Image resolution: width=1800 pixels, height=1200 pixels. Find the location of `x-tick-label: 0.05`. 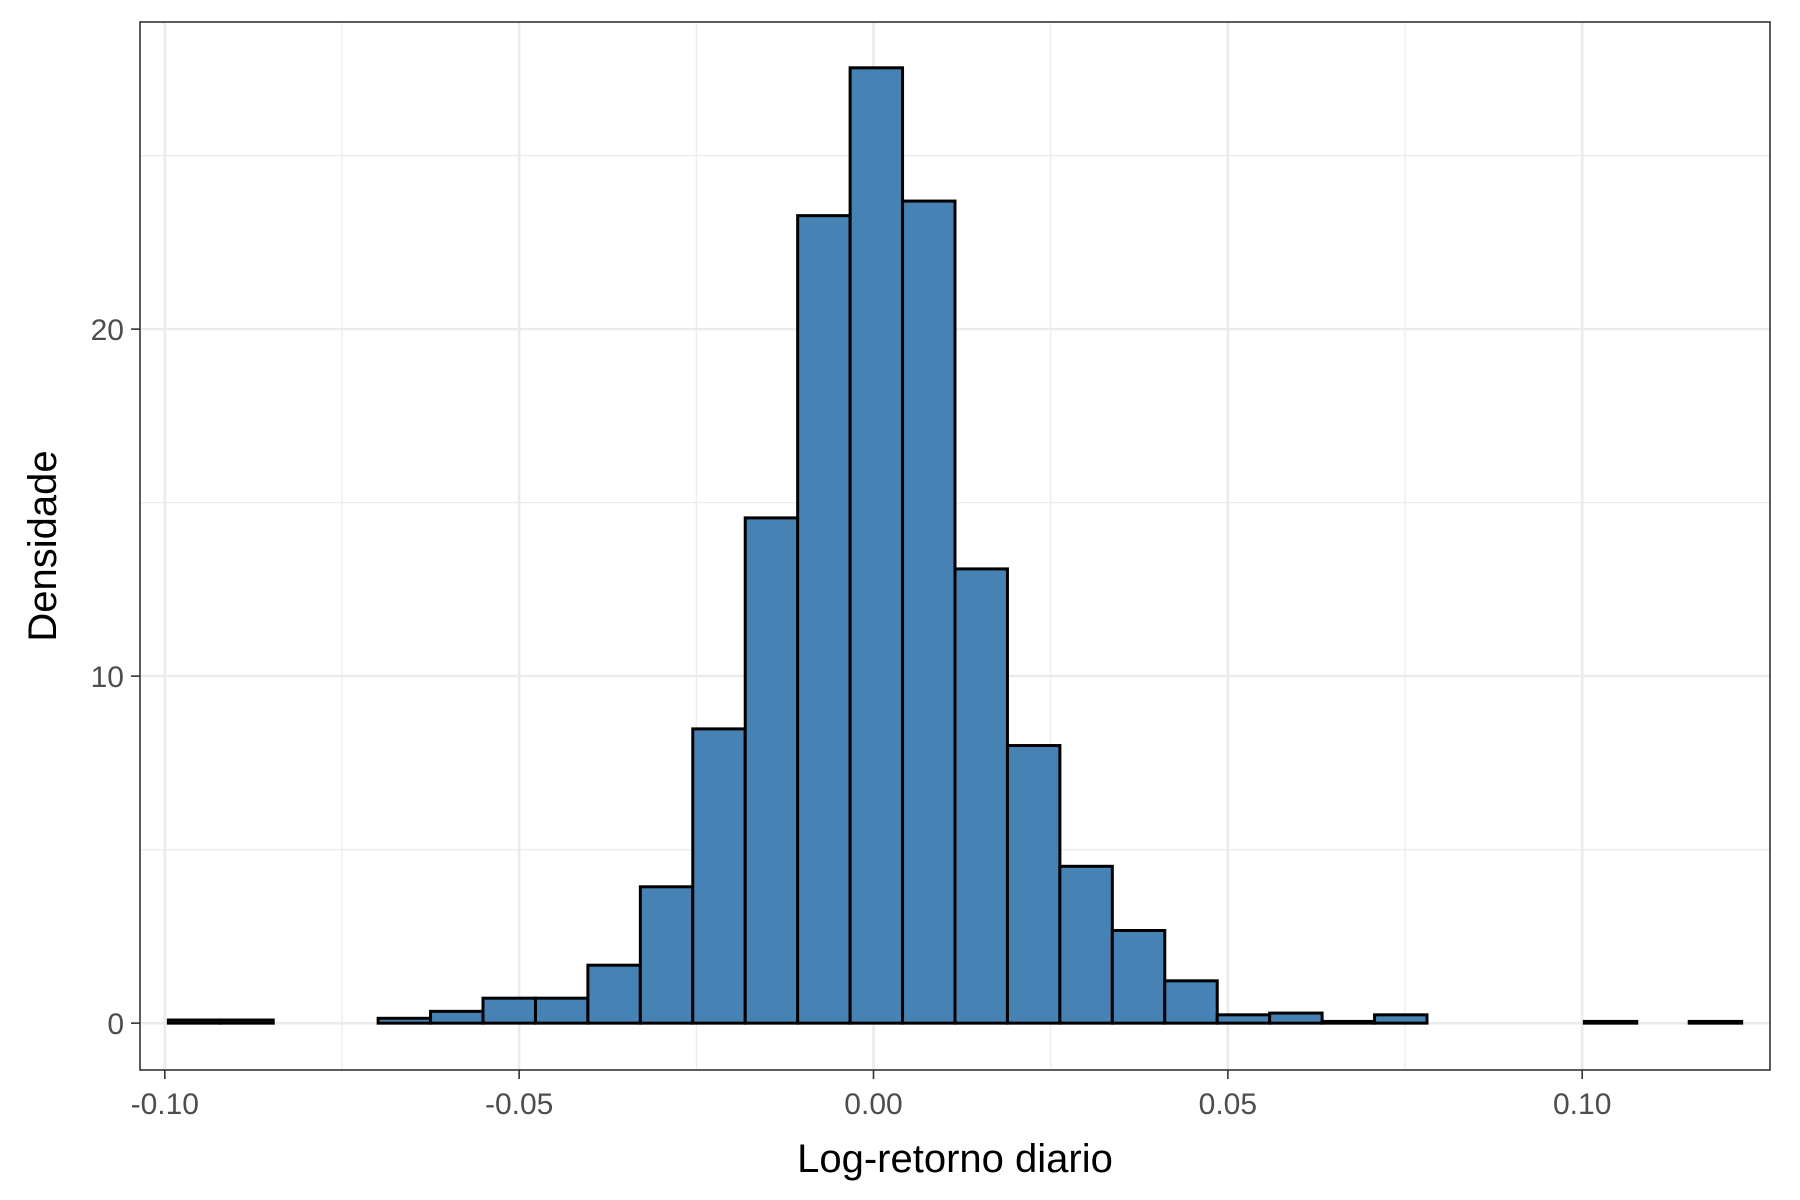

x-tick-label: 0.05 is located at coordinates (1228, 1104).